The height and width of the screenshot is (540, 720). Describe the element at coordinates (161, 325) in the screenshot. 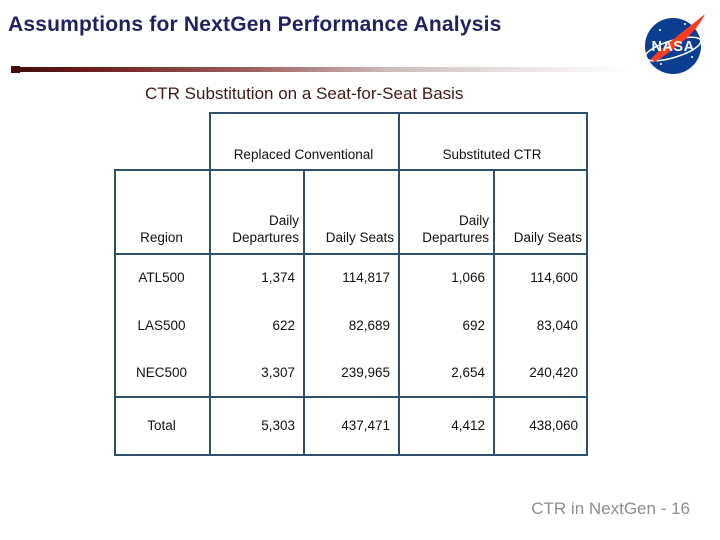

I see `region-cell: LAS500` at that location.